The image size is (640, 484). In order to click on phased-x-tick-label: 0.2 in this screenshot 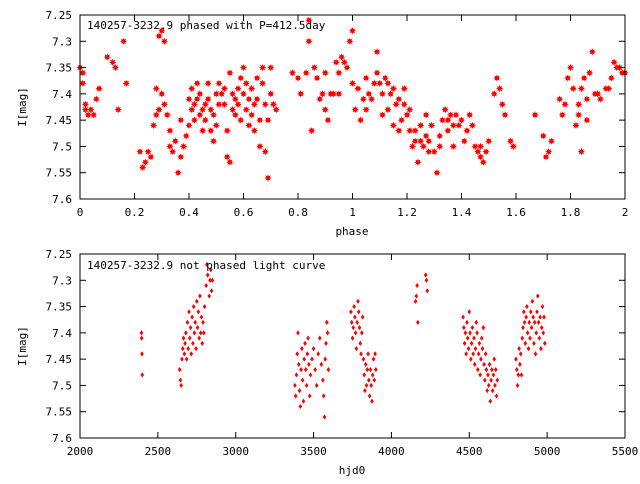, I will do `click(135, 212)`.